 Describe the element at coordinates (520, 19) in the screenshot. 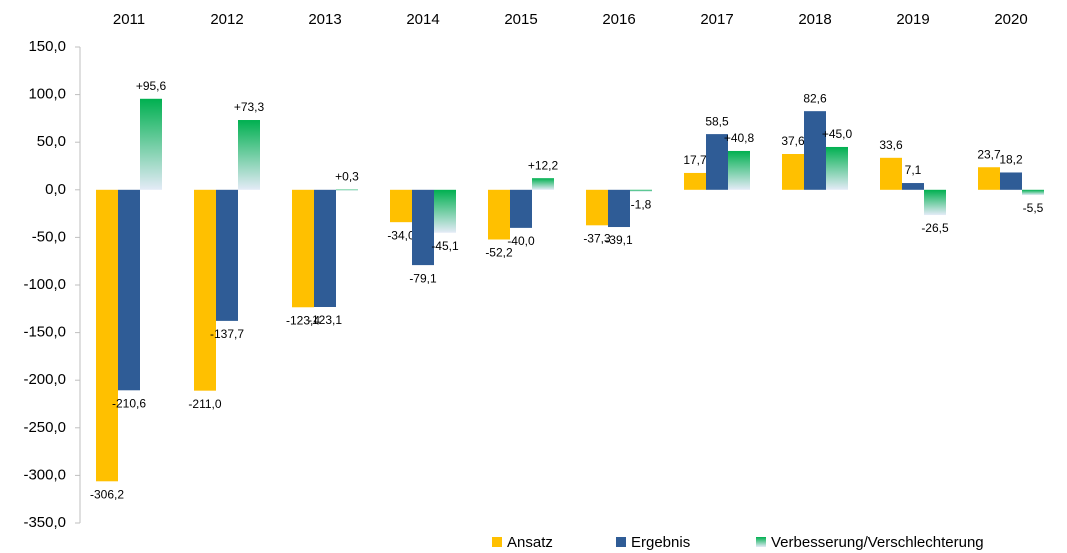

I see `x-tick-label: 2015` at that location.